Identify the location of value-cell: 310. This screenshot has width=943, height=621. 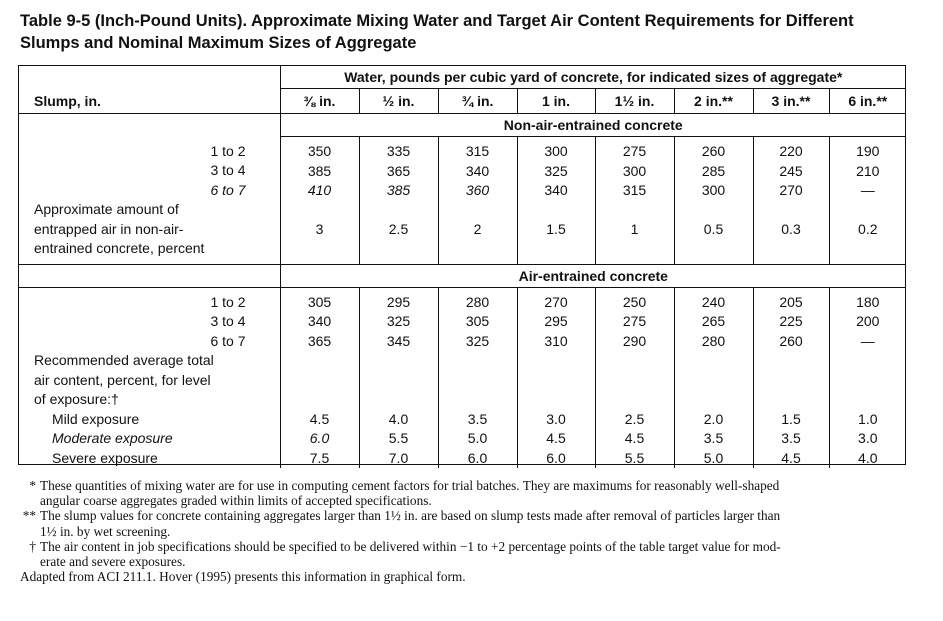
(556, 340).